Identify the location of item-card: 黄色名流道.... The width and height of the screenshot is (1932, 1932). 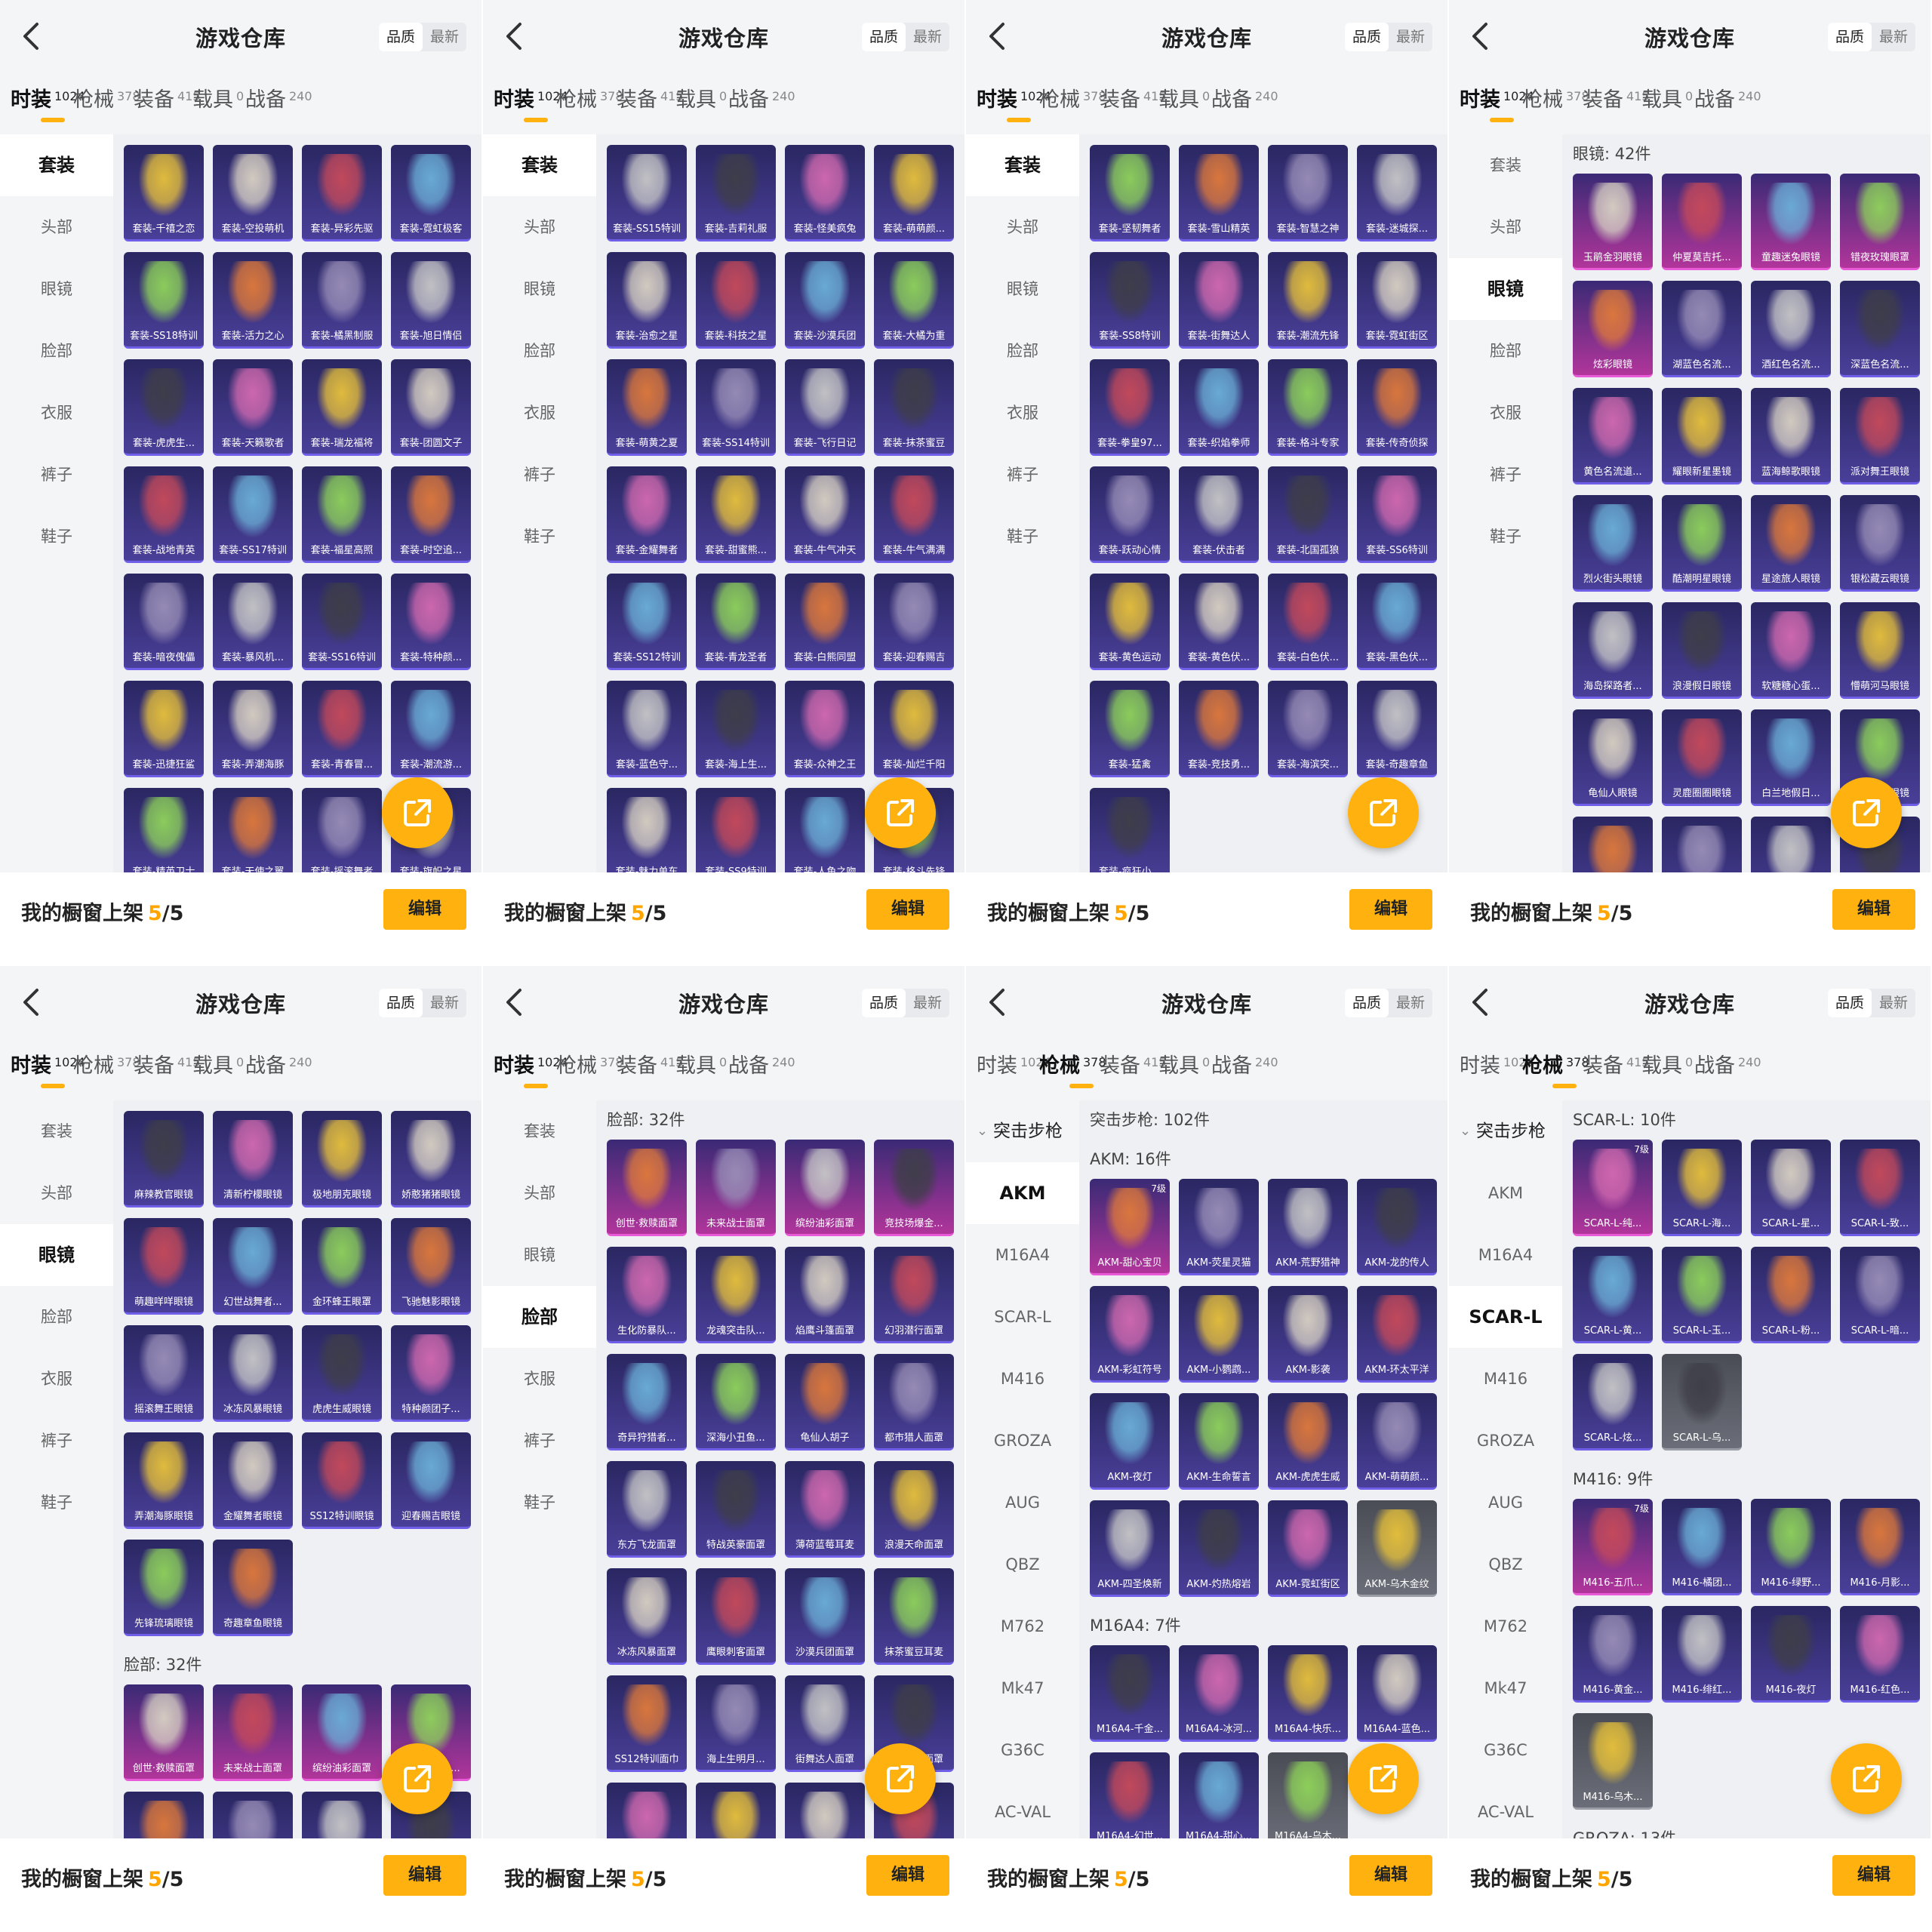
(1613, 436).